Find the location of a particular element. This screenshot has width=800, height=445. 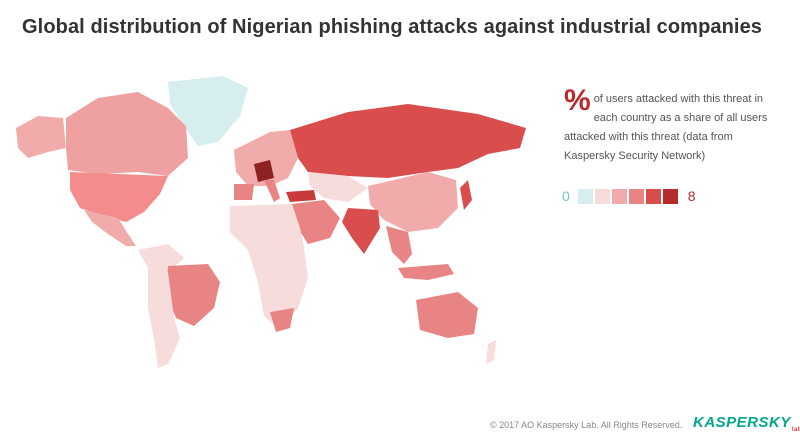

region-south-america-south is located at coordinates (164, 318).